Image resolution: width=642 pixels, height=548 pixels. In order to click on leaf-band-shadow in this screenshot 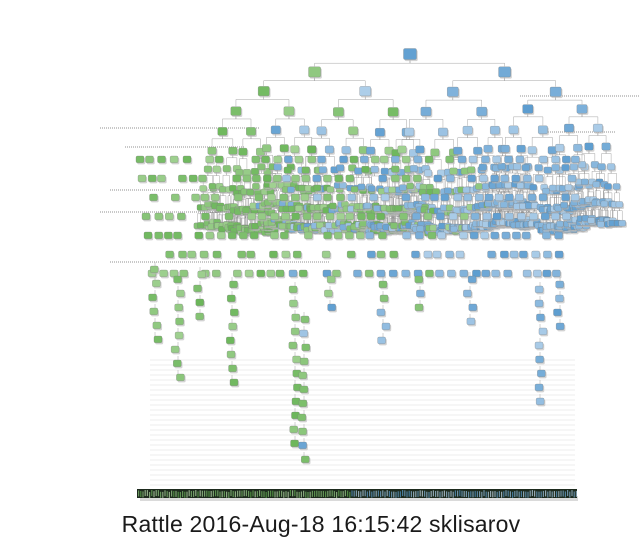, I will do `click(359, 498)`.